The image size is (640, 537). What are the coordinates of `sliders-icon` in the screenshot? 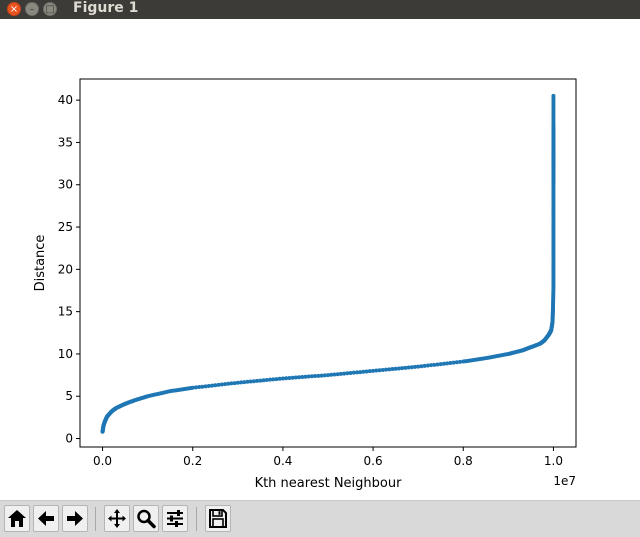 It's located at (175, 518).